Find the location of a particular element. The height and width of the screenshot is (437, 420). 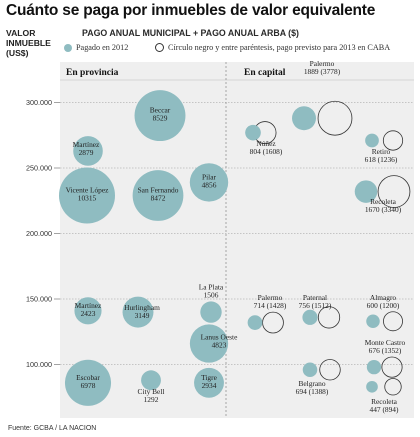

bubble-label-value: 10315 is located at coordinates (87, 198).